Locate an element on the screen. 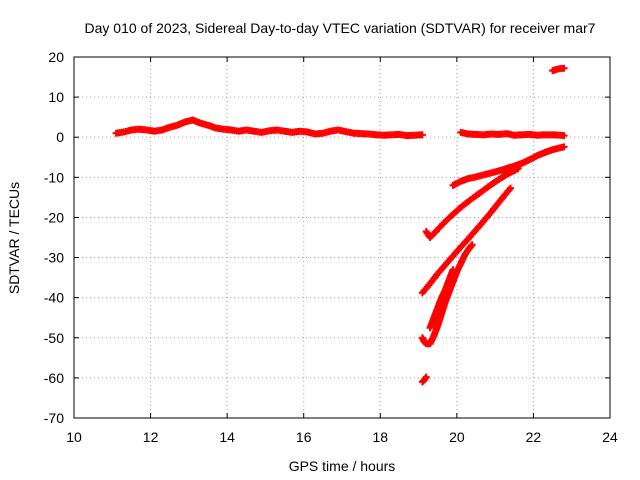 The width and height of the screenshot is (640, 480). x-tick-label: 20 is located at coordinates (457, 437).